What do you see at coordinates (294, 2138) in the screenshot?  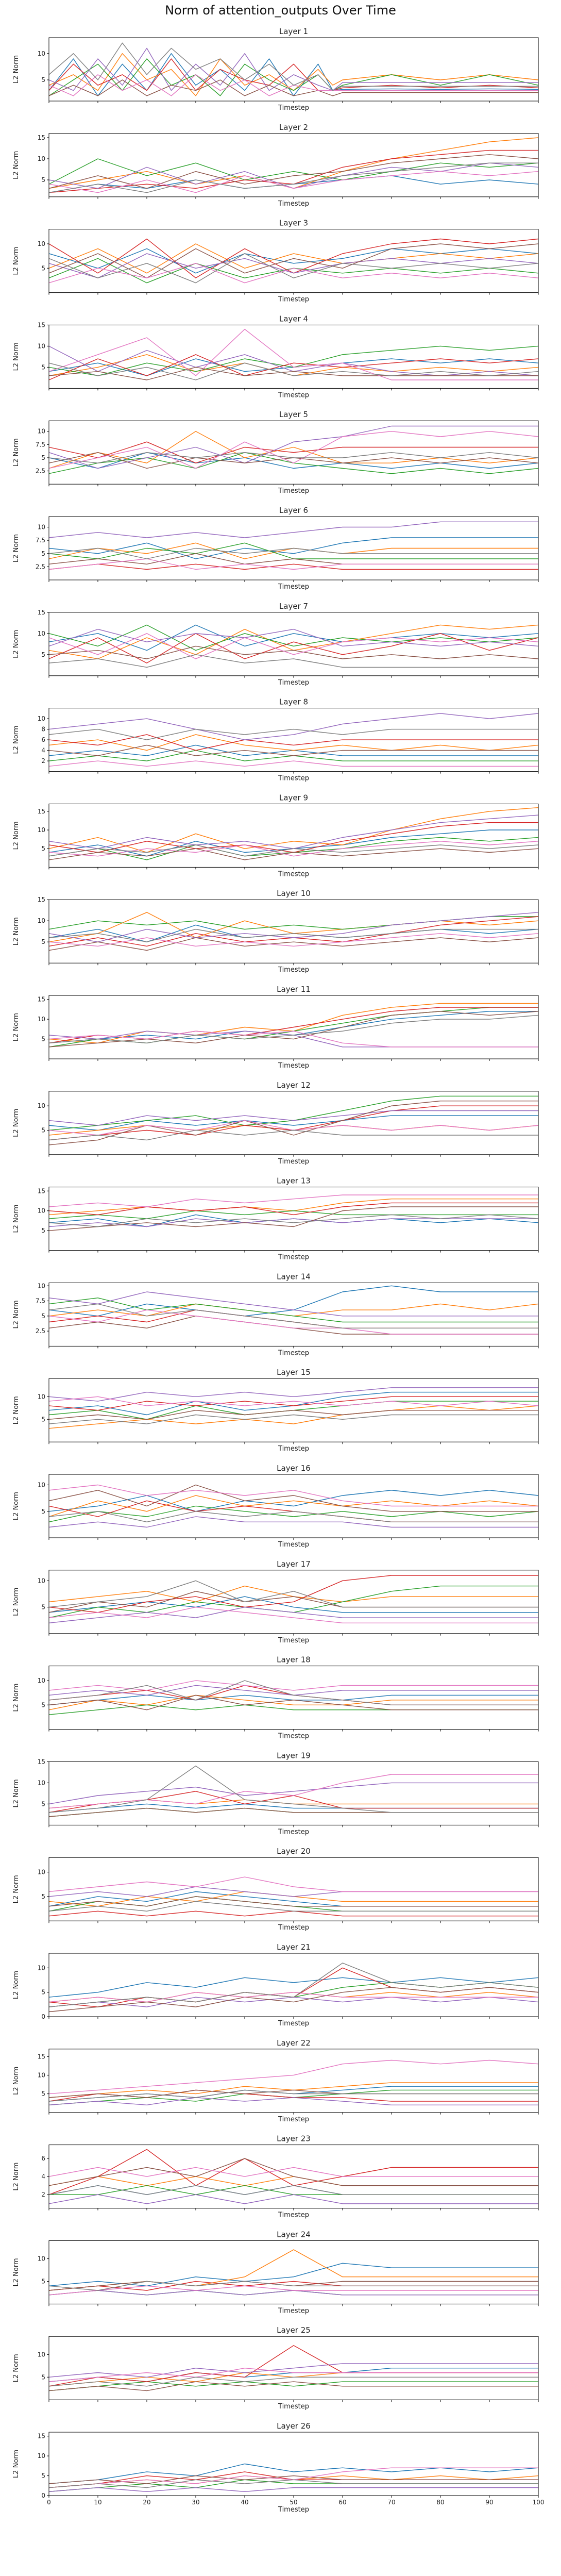 I see `subplot-title: Layer 23` at bounding box center [294, 2138].